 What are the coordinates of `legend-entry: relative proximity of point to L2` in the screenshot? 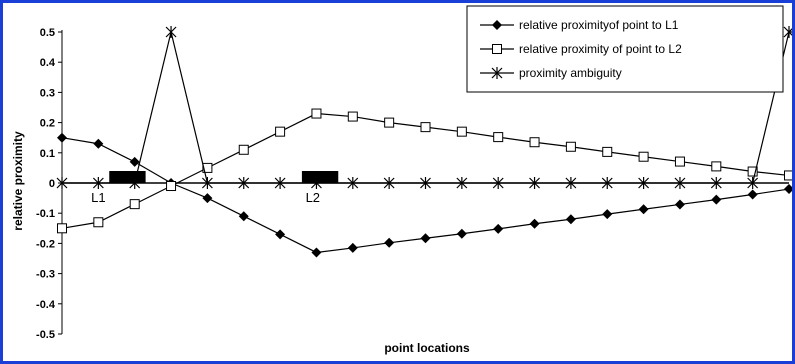 It's located at (581, 49).